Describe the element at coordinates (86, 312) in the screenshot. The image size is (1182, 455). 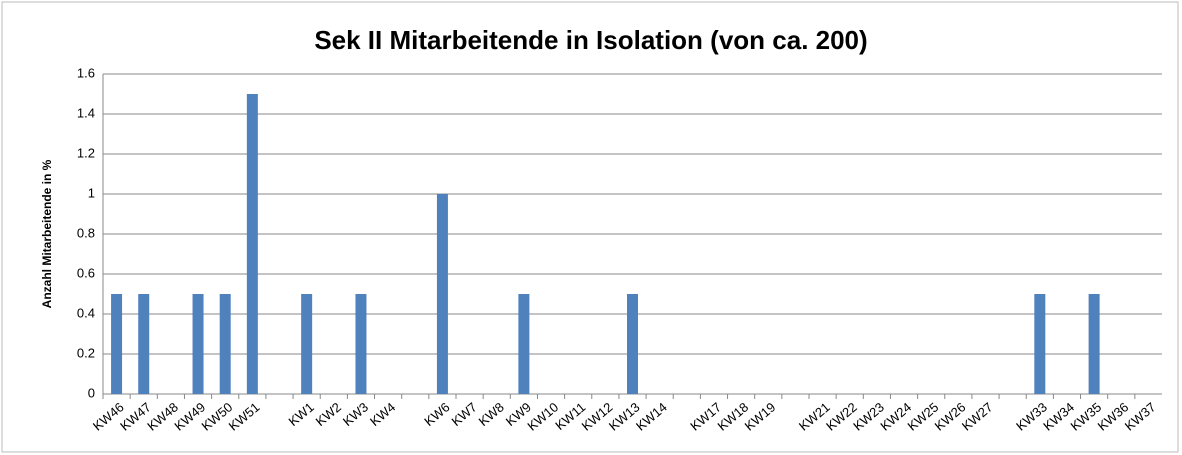
I see `y-tick-label: 0.4` at that location.